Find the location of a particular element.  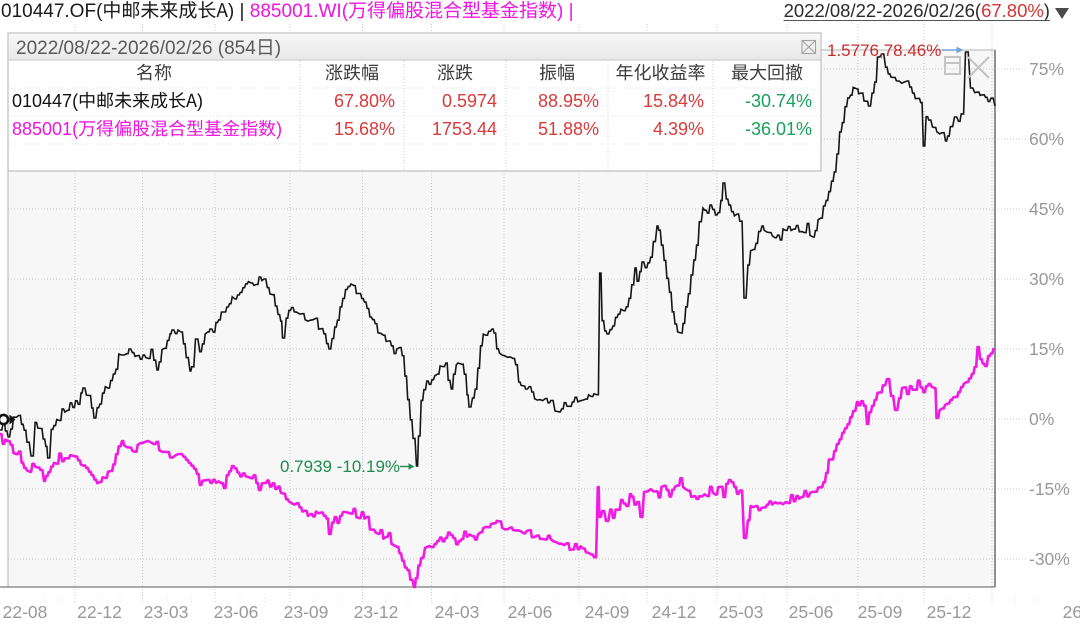

svg-text: 24-06 is located at coordinates (530, 612).